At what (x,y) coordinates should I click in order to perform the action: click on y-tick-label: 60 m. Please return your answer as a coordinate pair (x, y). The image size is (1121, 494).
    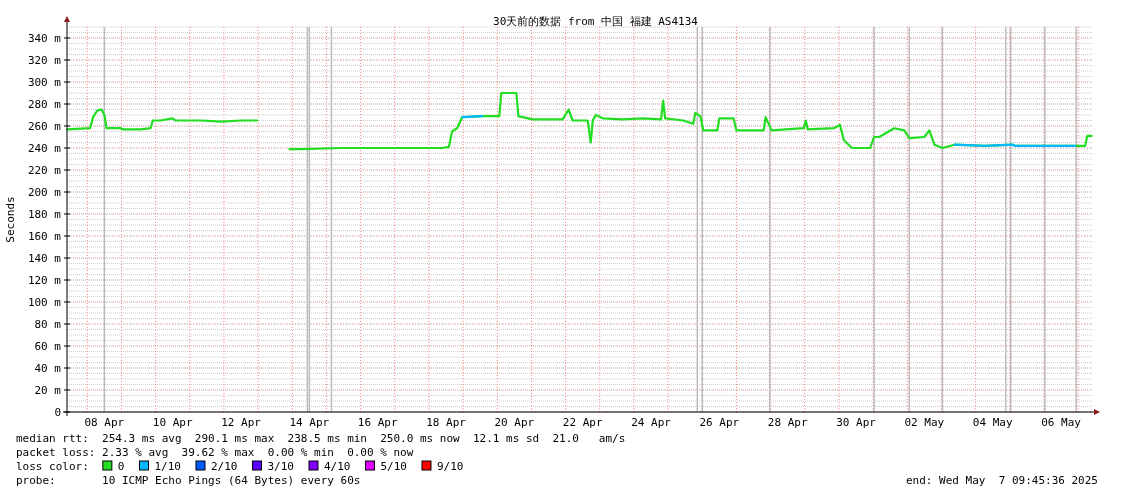
    Looking at the image, I should click on (48, 346).